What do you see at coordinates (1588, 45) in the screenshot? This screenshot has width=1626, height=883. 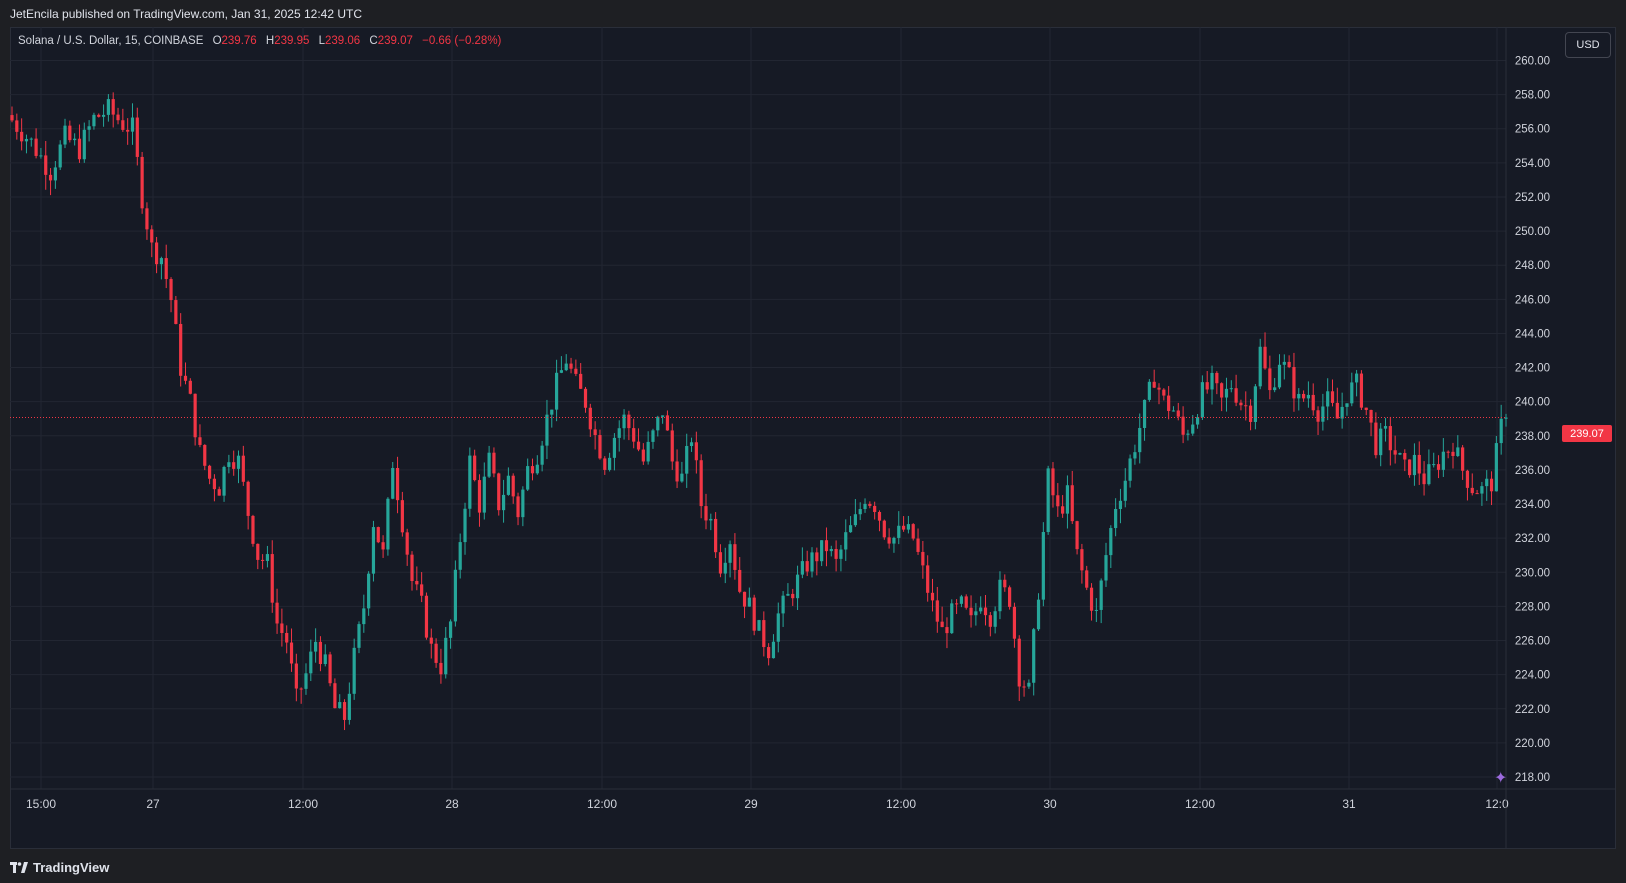 I see `currency-button: USD` at bounding box center [1588, 45].